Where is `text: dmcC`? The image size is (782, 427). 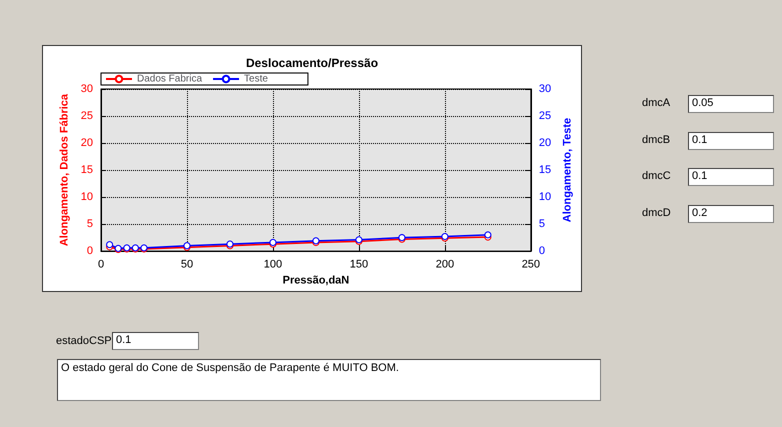 text: dmcC is located at coordinates (656, 176).